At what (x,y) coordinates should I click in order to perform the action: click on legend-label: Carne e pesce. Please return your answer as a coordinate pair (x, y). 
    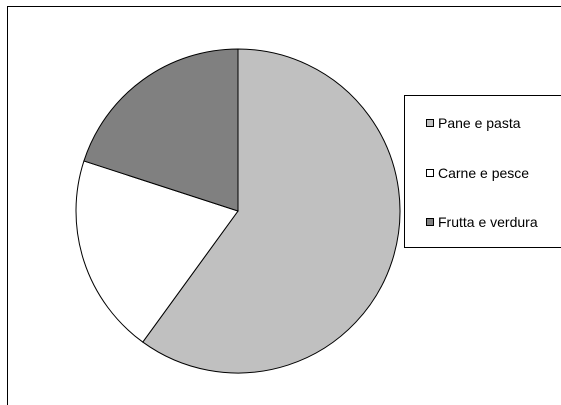
    Looking at the image, I should click on (484, 173).